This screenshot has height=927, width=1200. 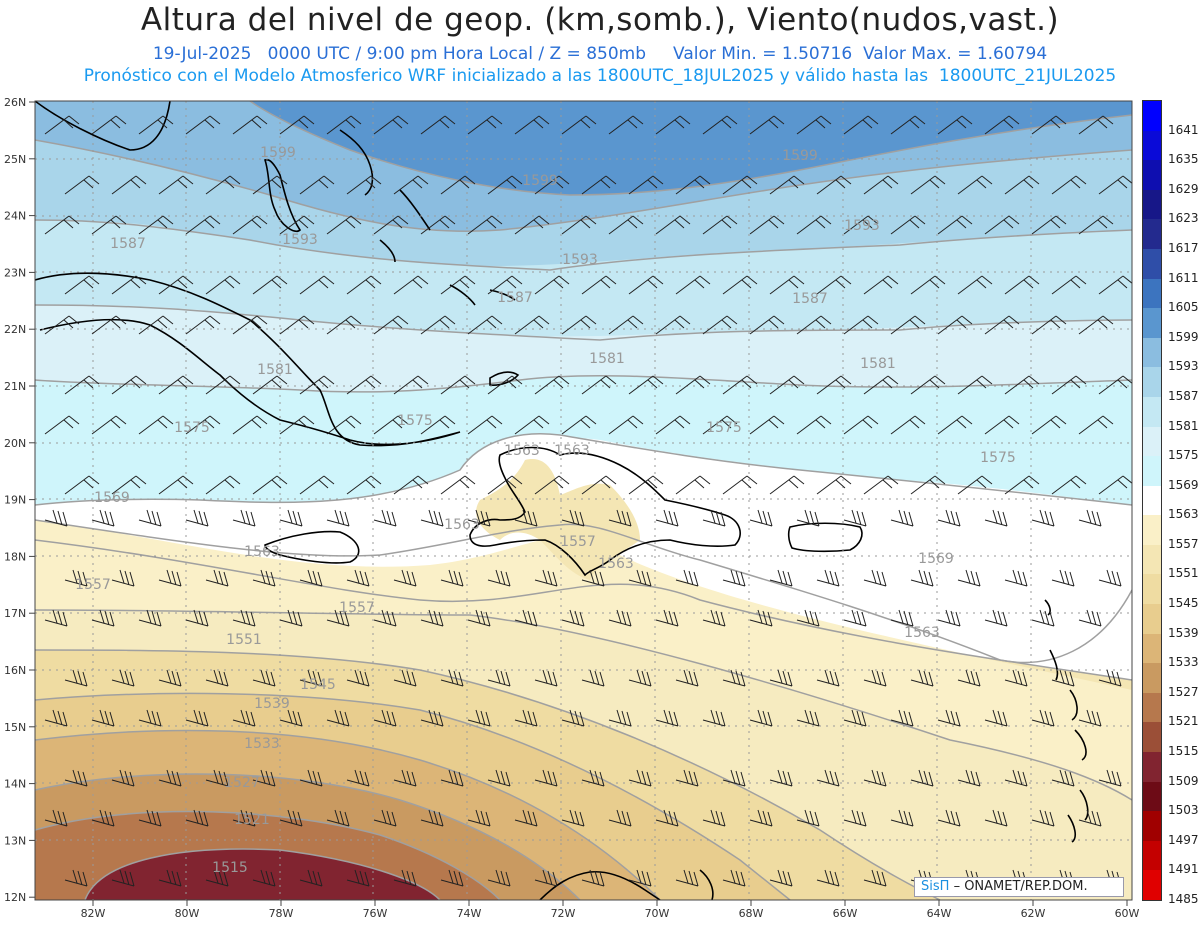 What do you see at coordinates (15, 386) in the screenshot?
I see `lat-label: 21N` at bounding box center [15, 386].